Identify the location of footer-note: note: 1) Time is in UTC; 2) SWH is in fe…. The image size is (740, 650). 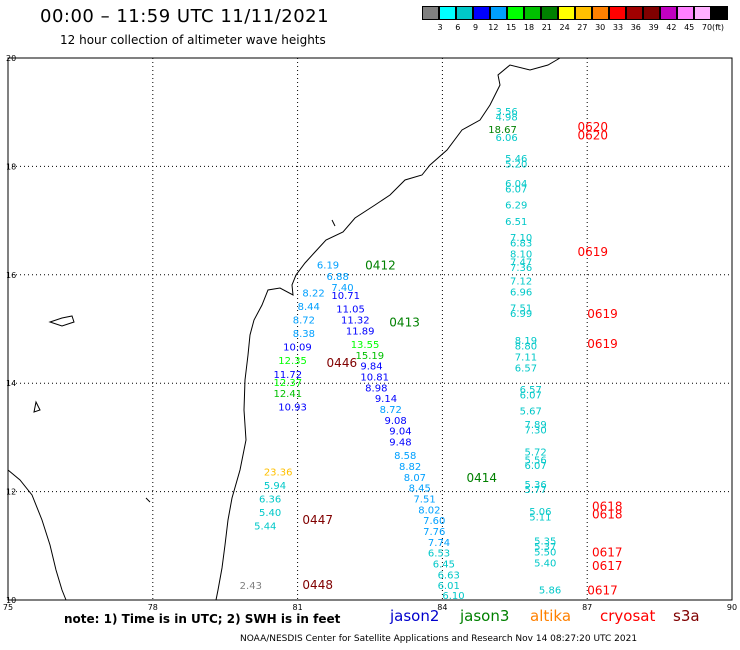
(202, 619).